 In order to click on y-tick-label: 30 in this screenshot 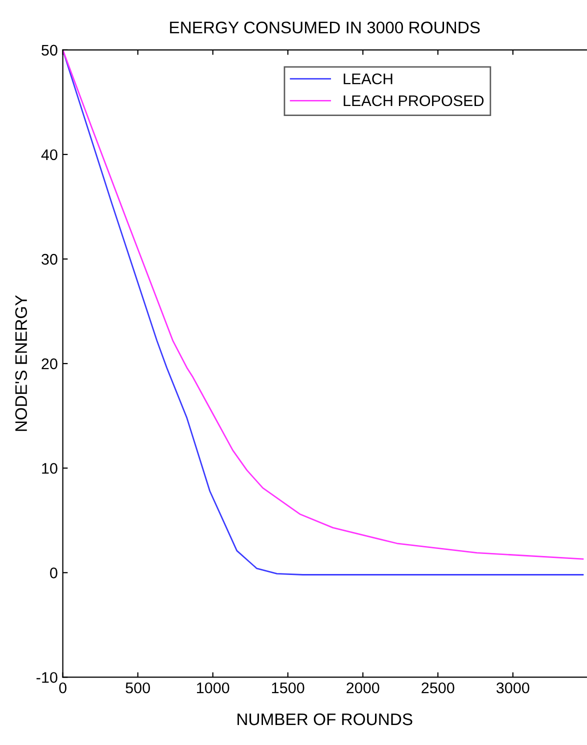, I will do `click(50, 259)`.